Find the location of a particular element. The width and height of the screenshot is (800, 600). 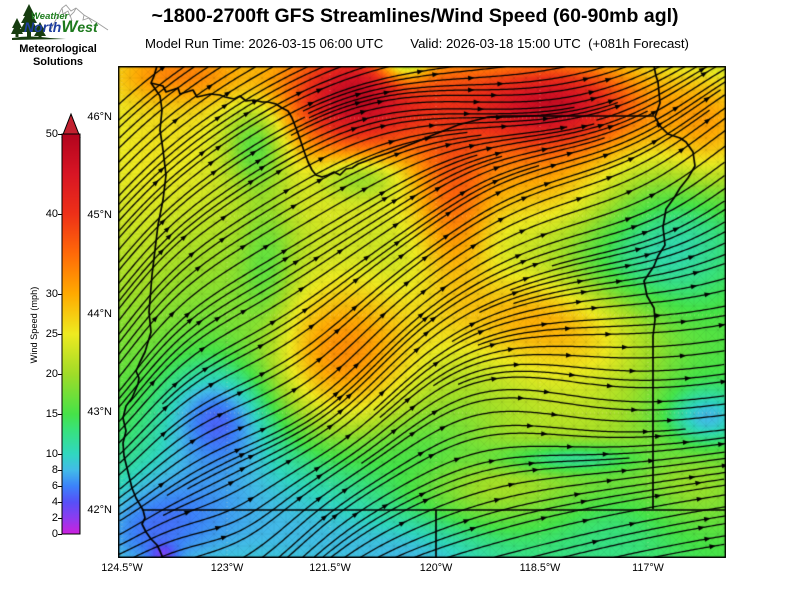

svg-text: NorthWest is located at coordinates (61, 26).